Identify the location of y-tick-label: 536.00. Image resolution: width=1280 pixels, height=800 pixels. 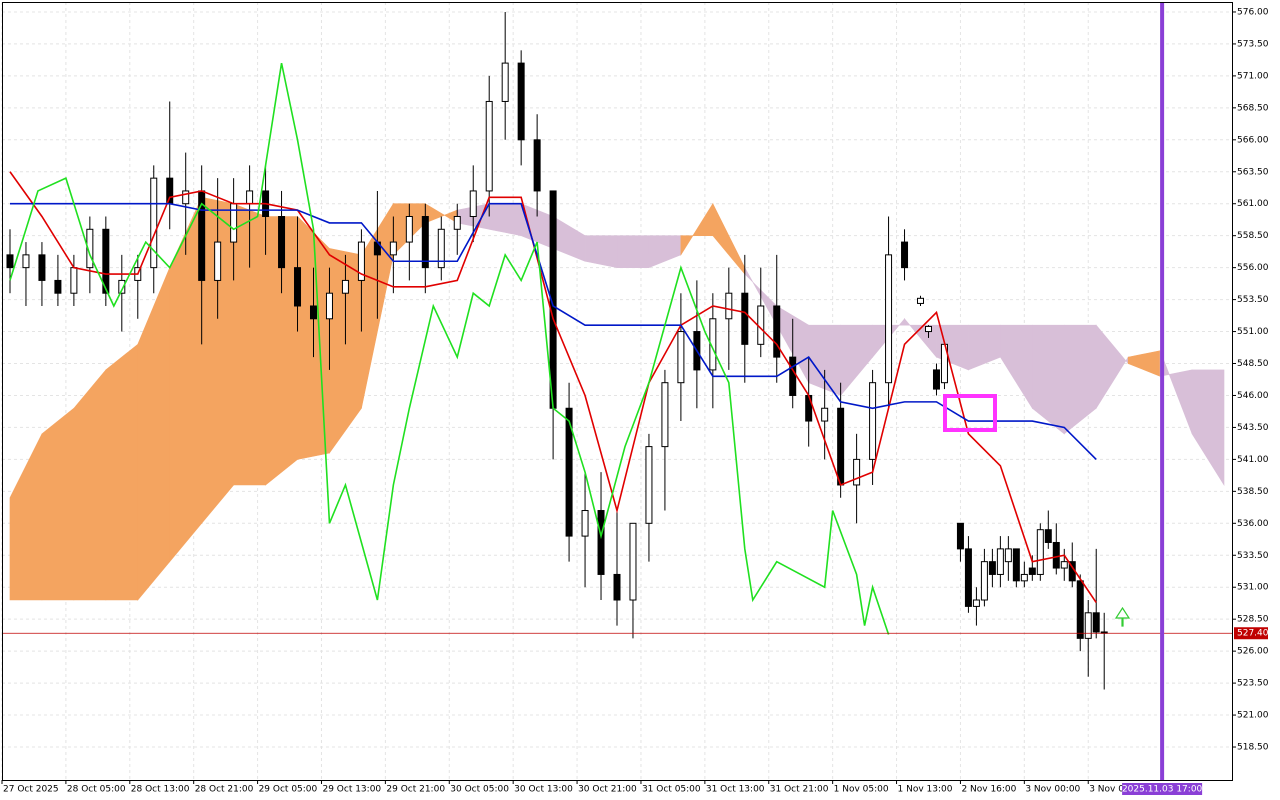
(1253, 524).